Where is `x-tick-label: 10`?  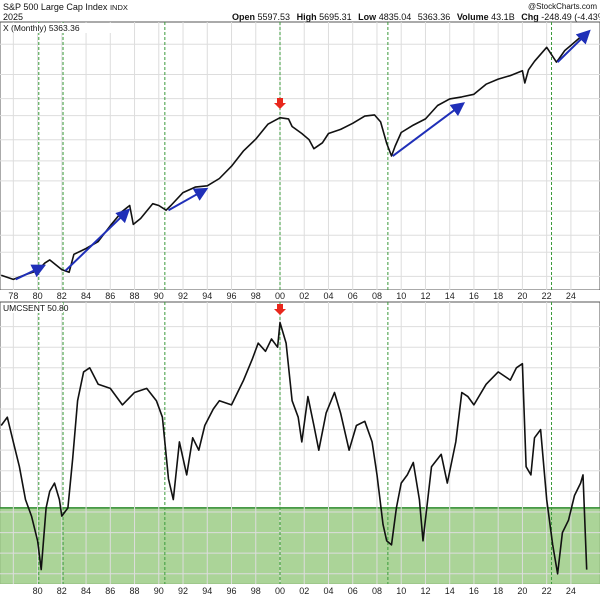
x-tick-label: 10 is located at coordinates (401, 296).